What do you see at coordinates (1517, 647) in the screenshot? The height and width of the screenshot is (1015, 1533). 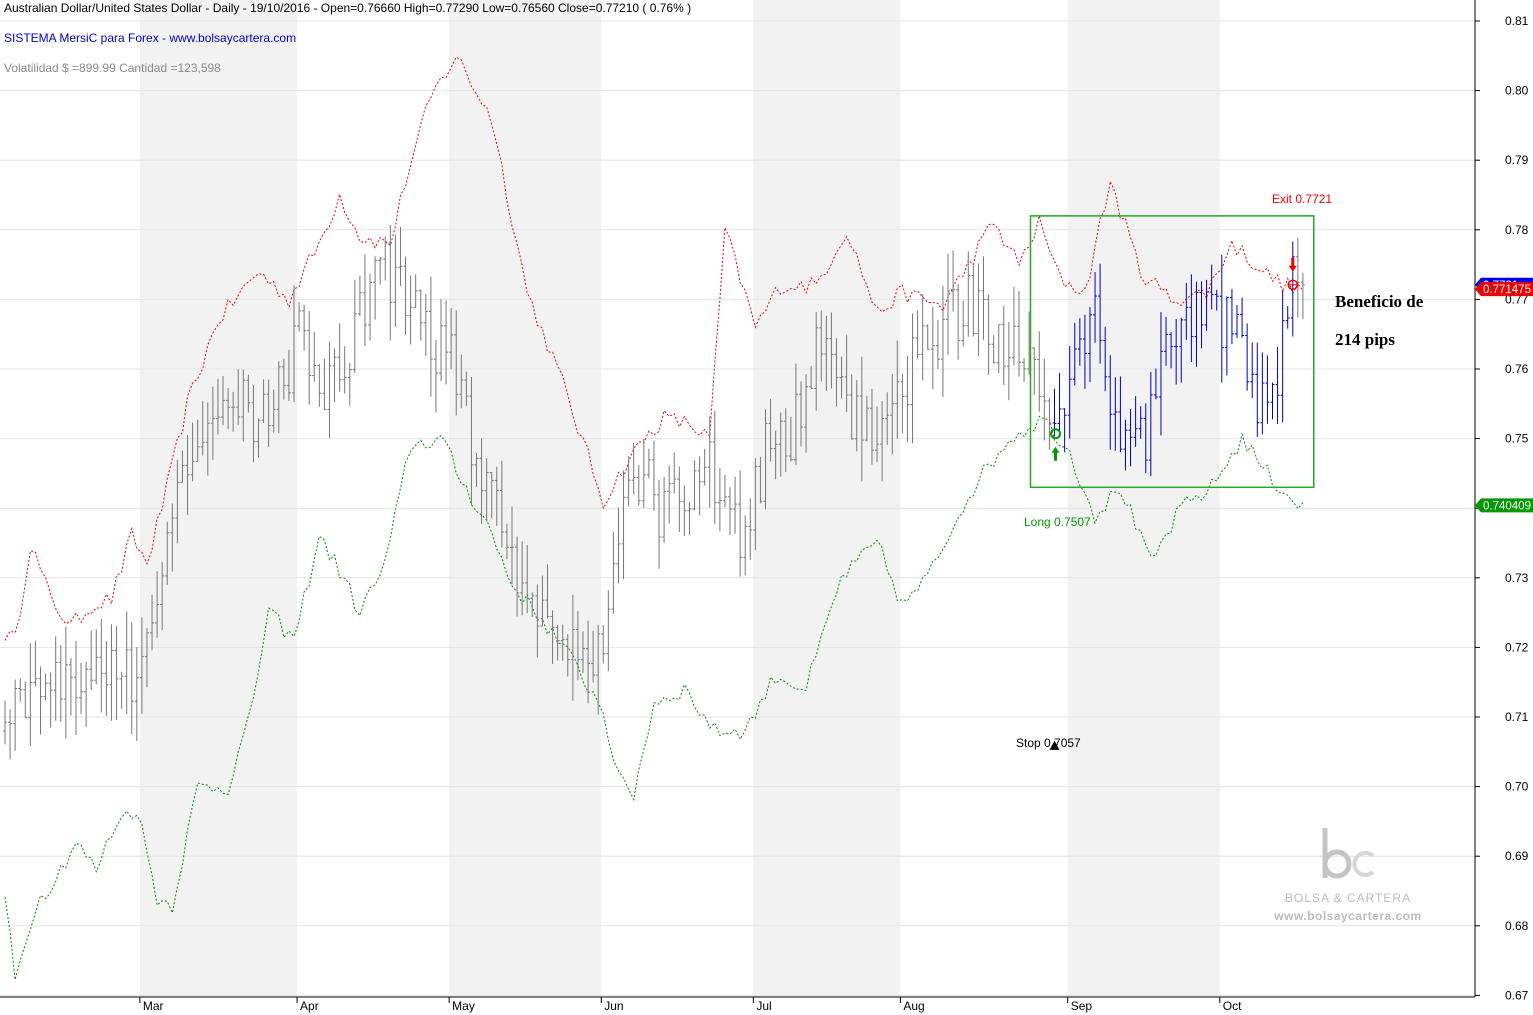 I see `y-tick-label: 0.72` at bounding box center [1517, 647].